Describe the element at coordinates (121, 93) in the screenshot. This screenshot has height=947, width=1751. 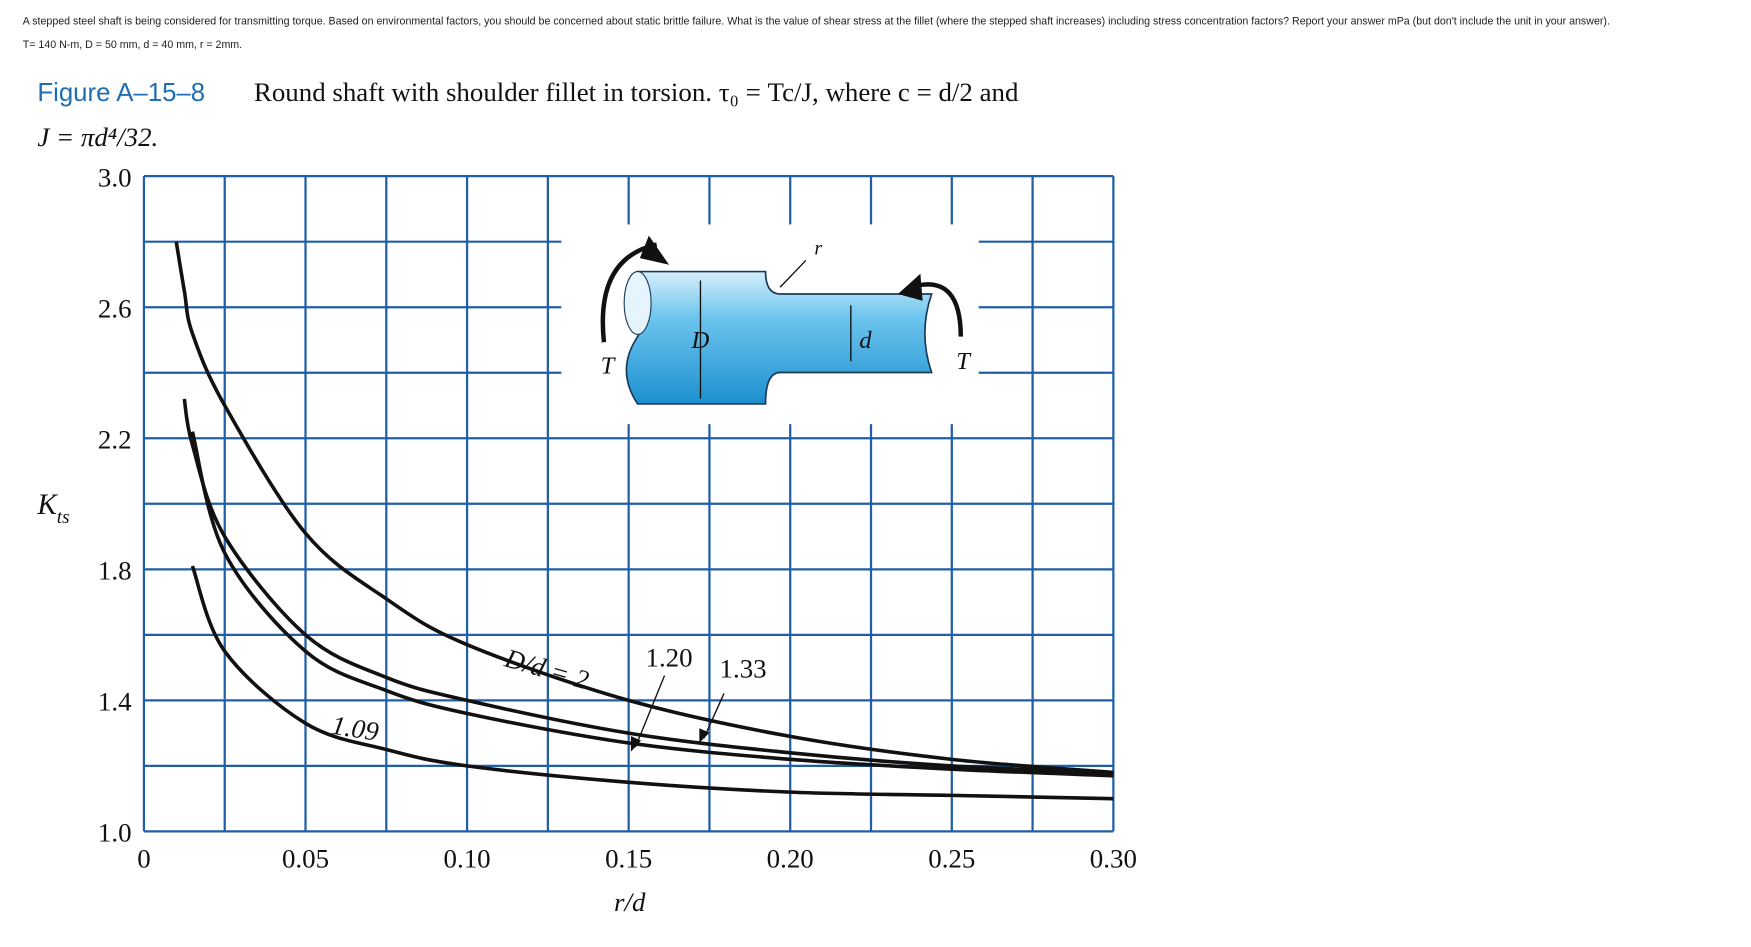
I see `figure-label: Figure A–15–8` at that location.